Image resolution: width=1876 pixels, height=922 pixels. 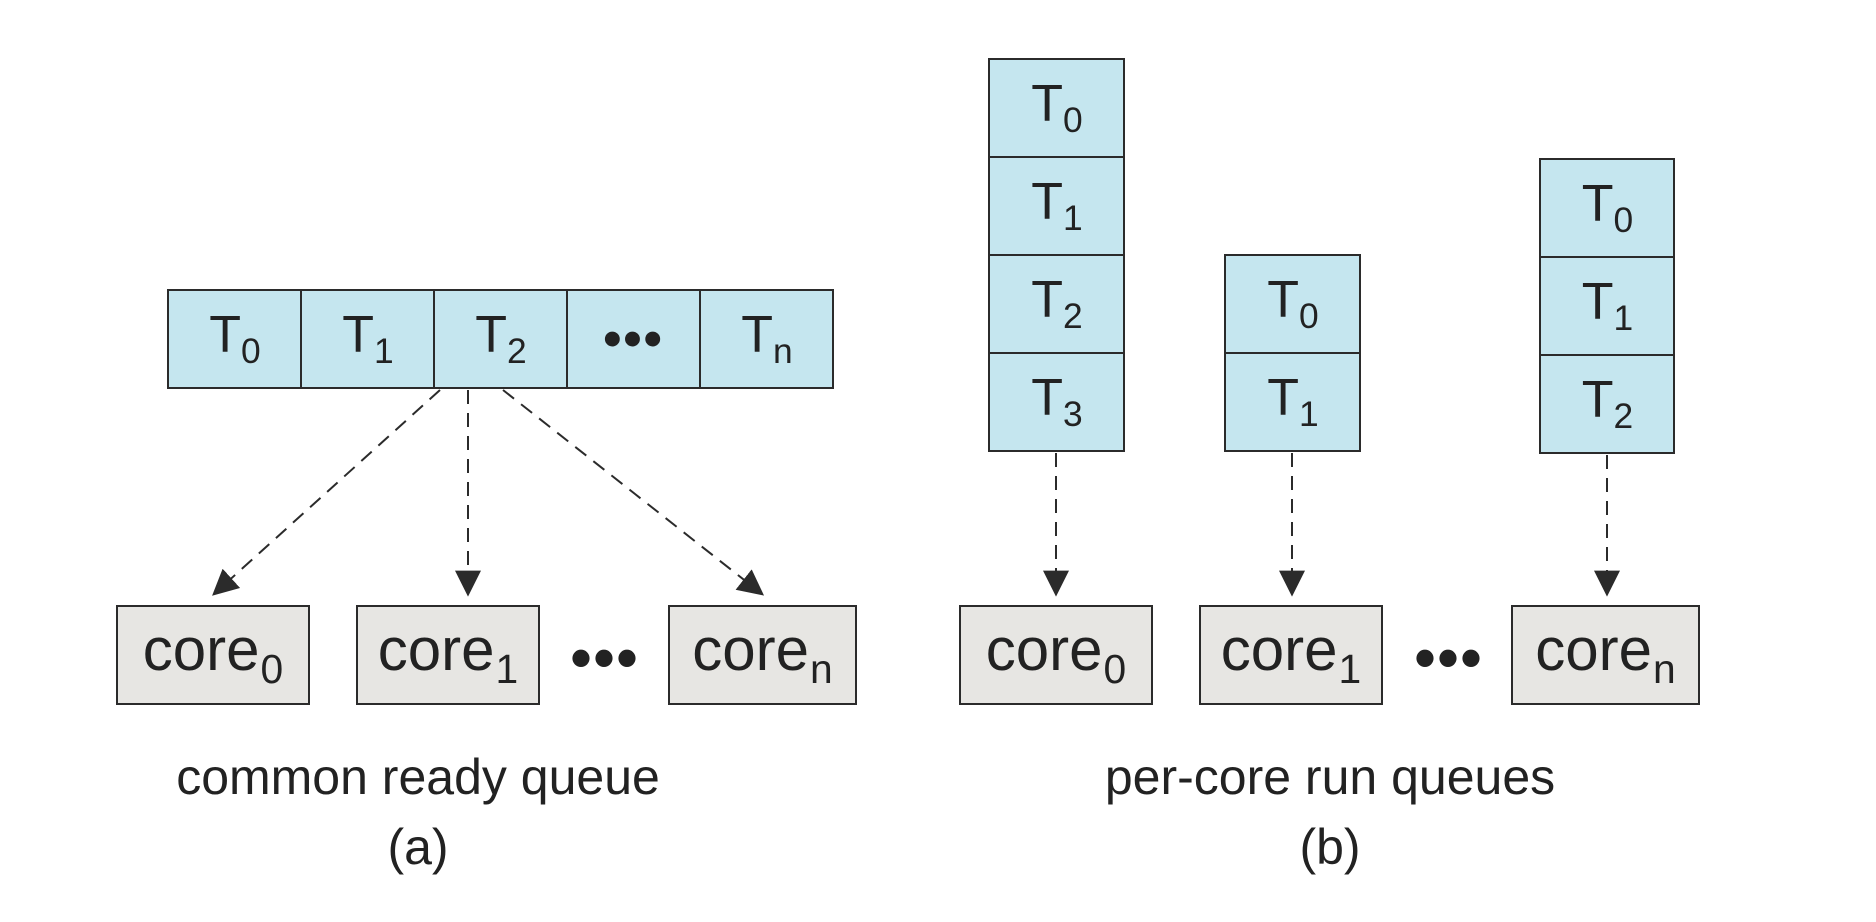 I want to click on core-0-a: core0, so click(x=213, y=655).